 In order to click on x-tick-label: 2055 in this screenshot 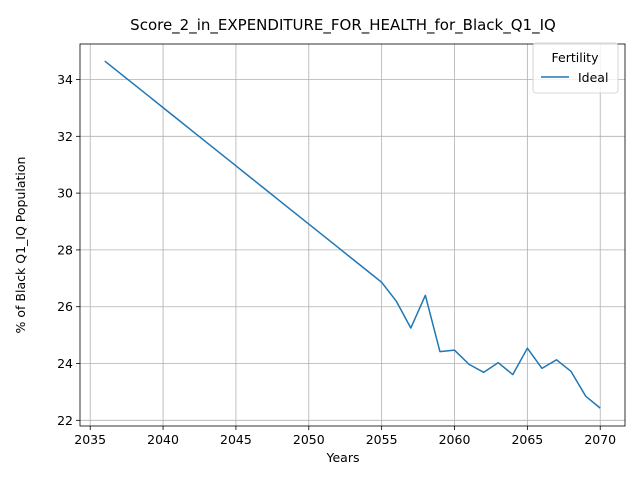, I will do `click(382, 439)`.